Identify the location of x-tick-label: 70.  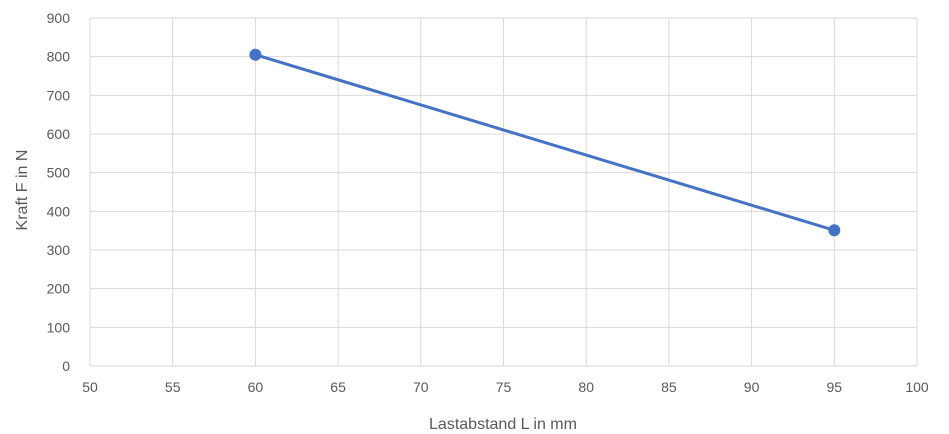
(421, 387).